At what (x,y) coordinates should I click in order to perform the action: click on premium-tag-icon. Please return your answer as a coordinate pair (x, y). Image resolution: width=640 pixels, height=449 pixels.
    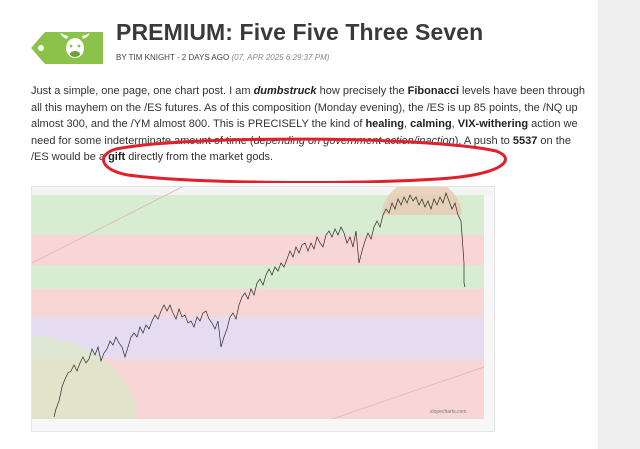
    Looking at the image, I should click on (67, 48).